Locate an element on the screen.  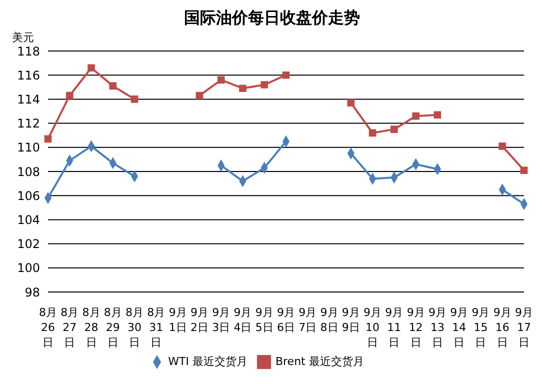
legend-label: WTI 最近交货月 is located at coordinates (208, 361).